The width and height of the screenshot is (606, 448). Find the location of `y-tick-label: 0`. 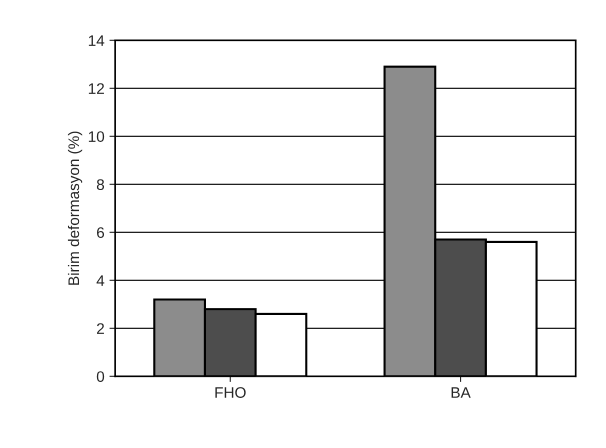

y-tick-label: 0 is located at coordinates (100, 376).